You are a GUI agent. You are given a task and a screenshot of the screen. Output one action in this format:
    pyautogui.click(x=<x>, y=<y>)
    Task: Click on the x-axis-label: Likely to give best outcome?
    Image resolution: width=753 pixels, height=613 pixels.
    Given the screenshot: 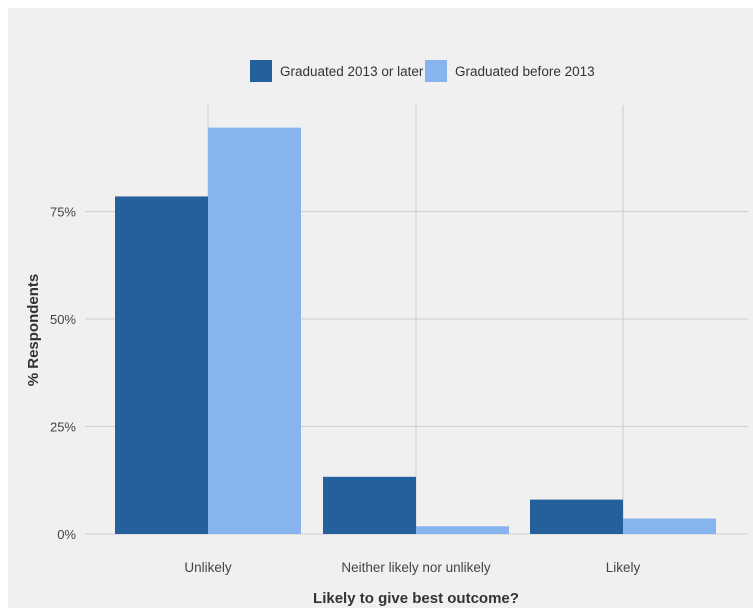 What is the action you would take?
    pyautogui.click(x=416, y=598)
    